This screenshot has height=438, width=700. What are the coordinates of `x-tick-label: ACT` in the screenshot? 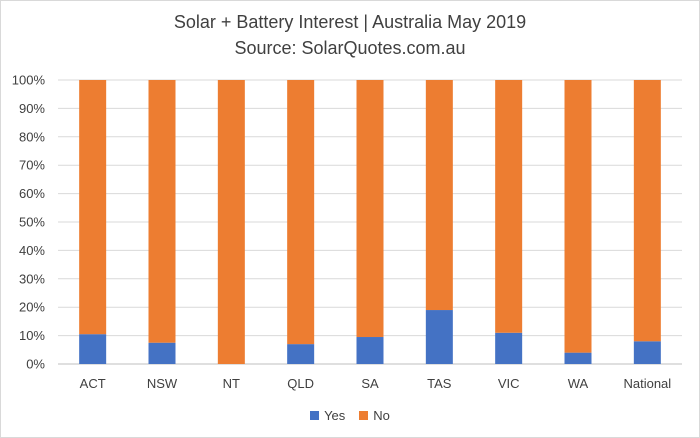 It's located at (93, 383).